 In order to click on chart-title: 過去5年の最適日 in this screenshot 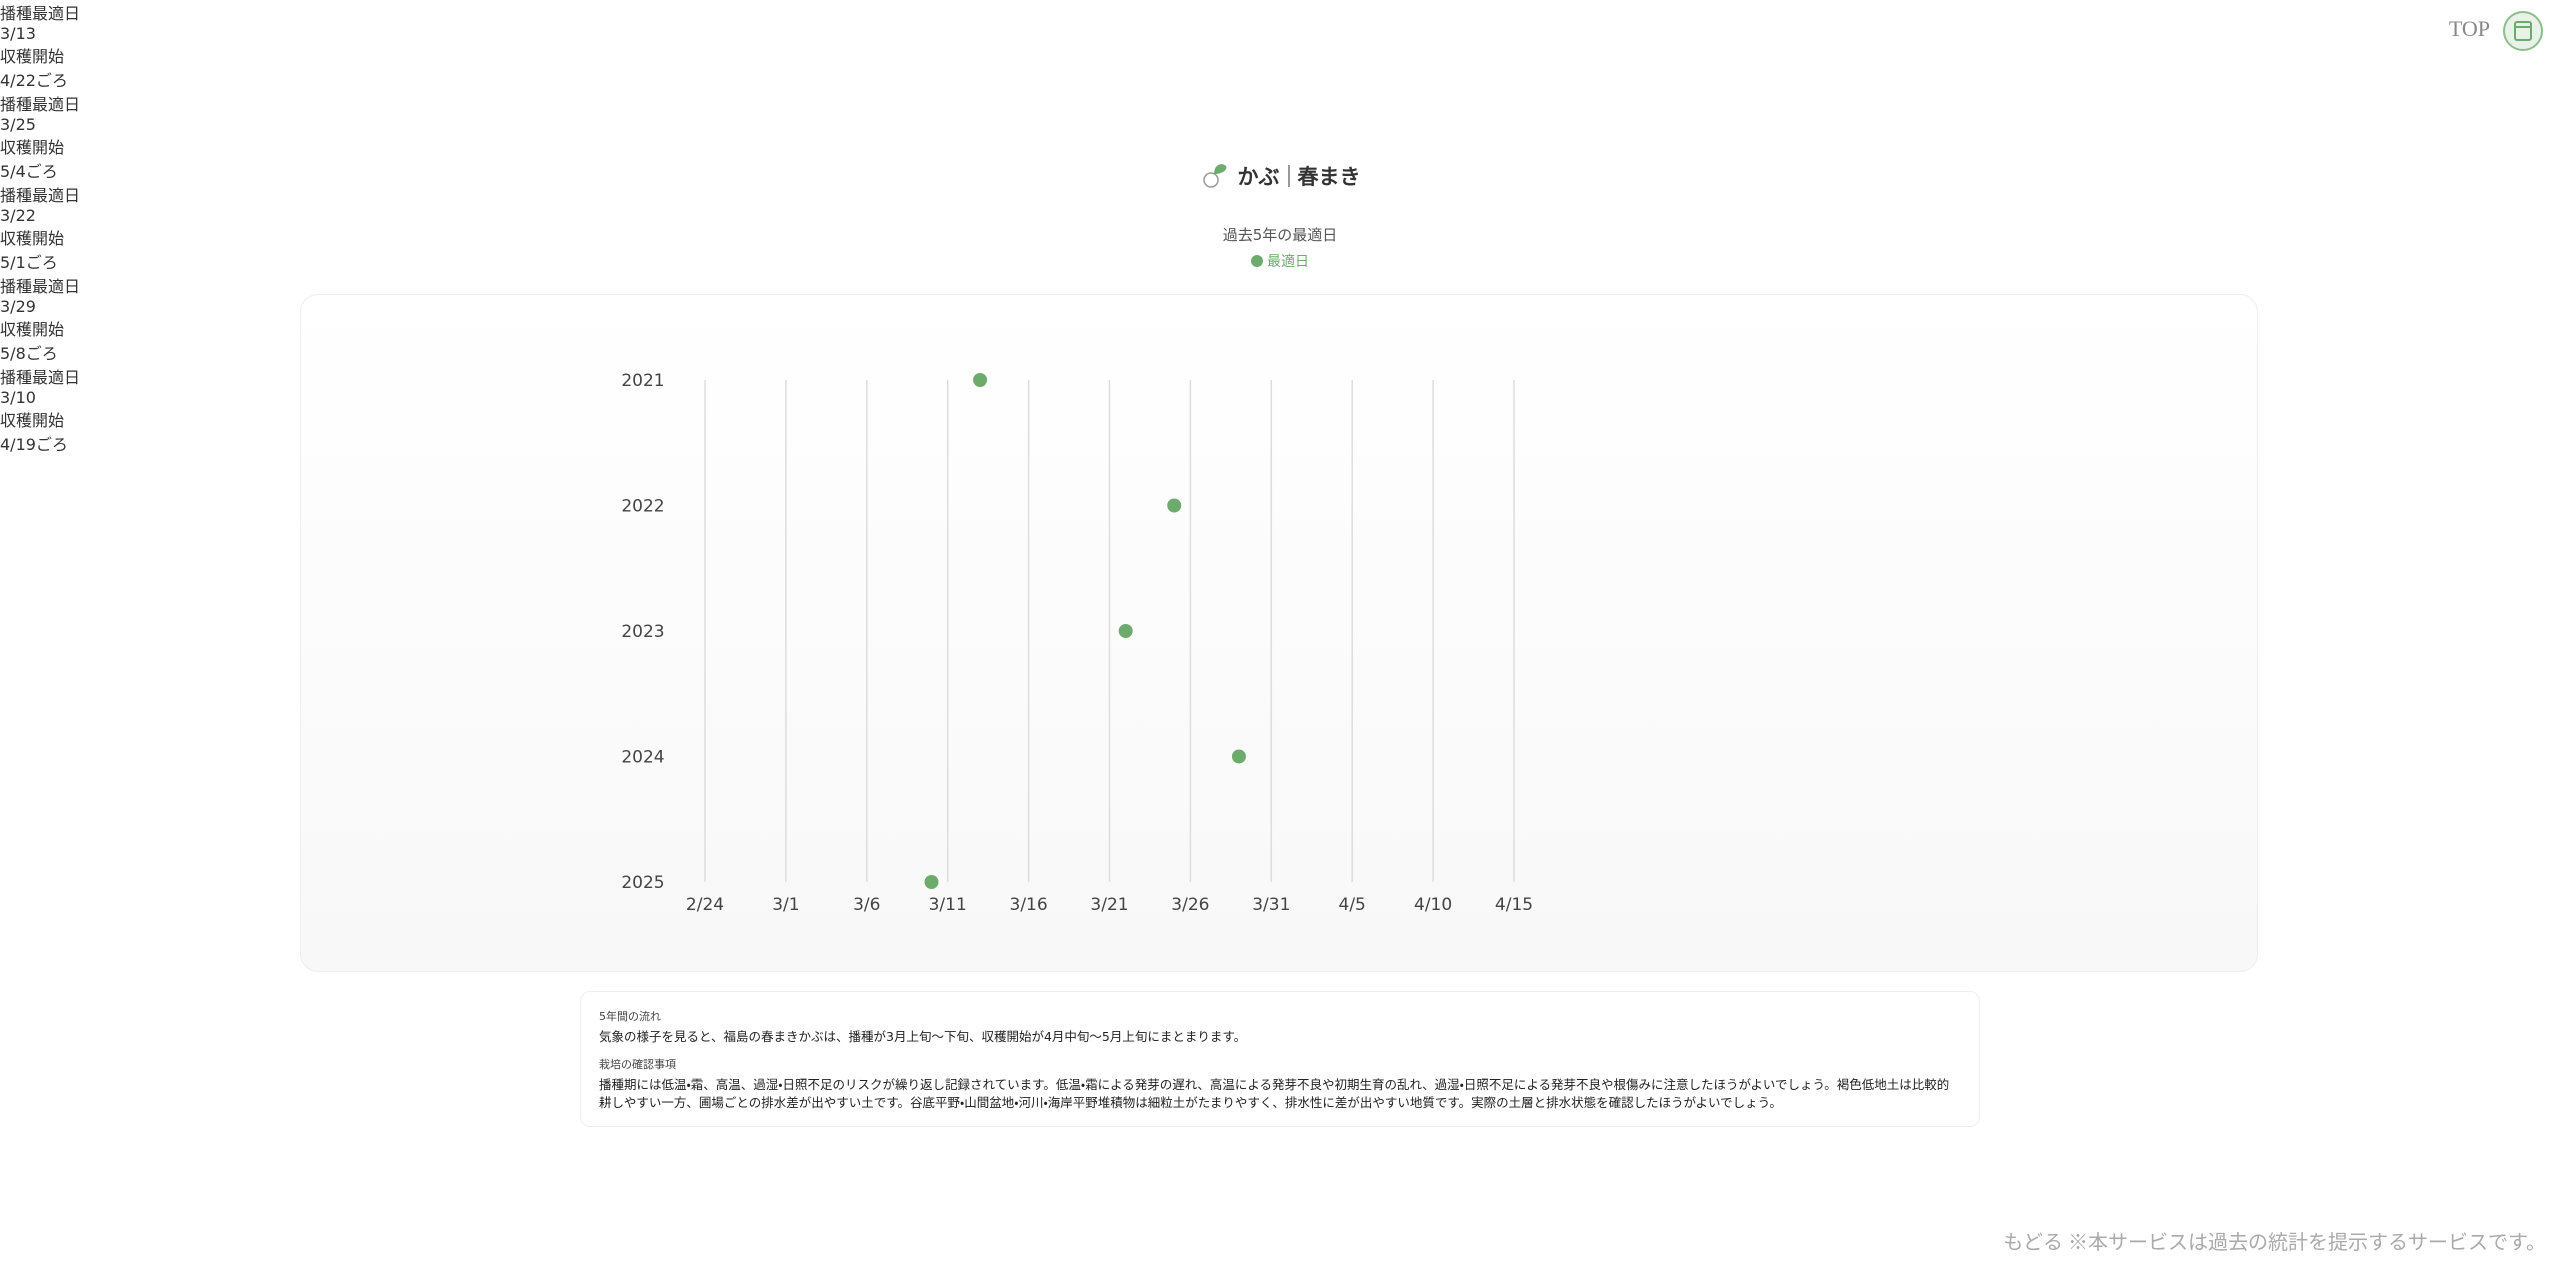, I will do `click(1280, 235)`.